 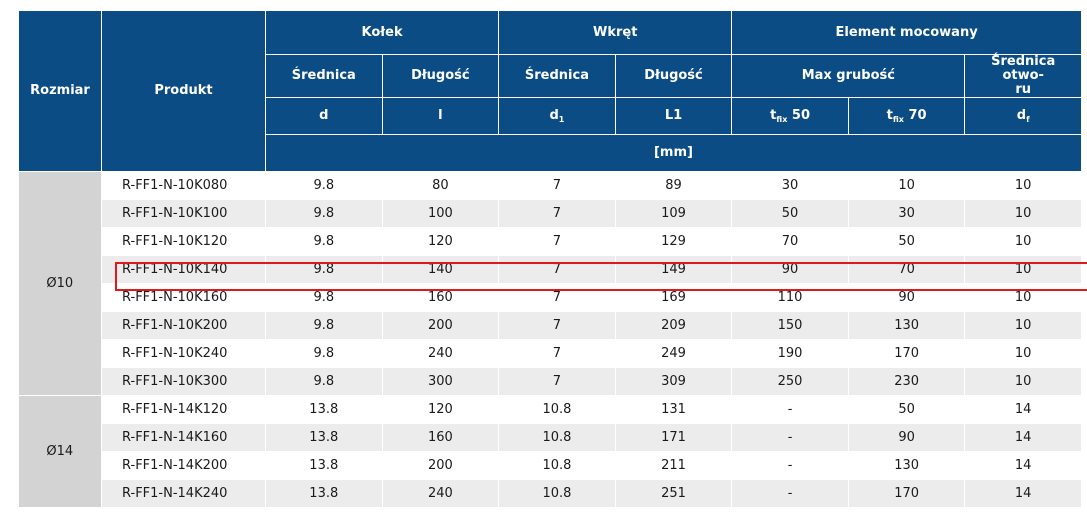 What do you see at coordinates (60, 451) in the screenshot?
I see `size-cell: Ø14` at bounding box center [60, 451].